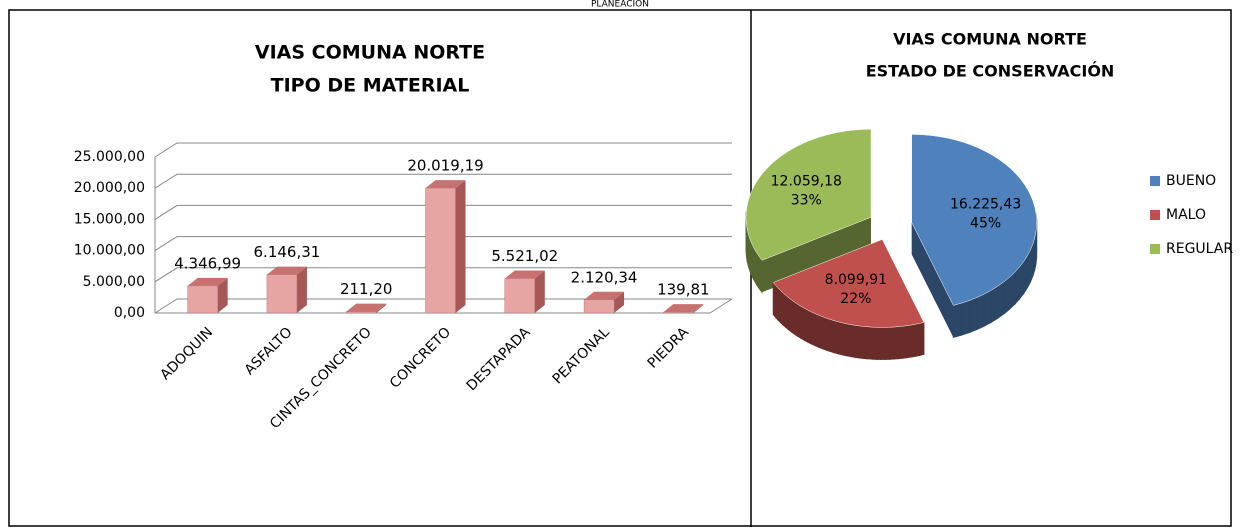  Describe the element at coordinates (370, 86) in the screenshot. I see `chart-subtitle: TIPO DE MATERIAL` at that location.